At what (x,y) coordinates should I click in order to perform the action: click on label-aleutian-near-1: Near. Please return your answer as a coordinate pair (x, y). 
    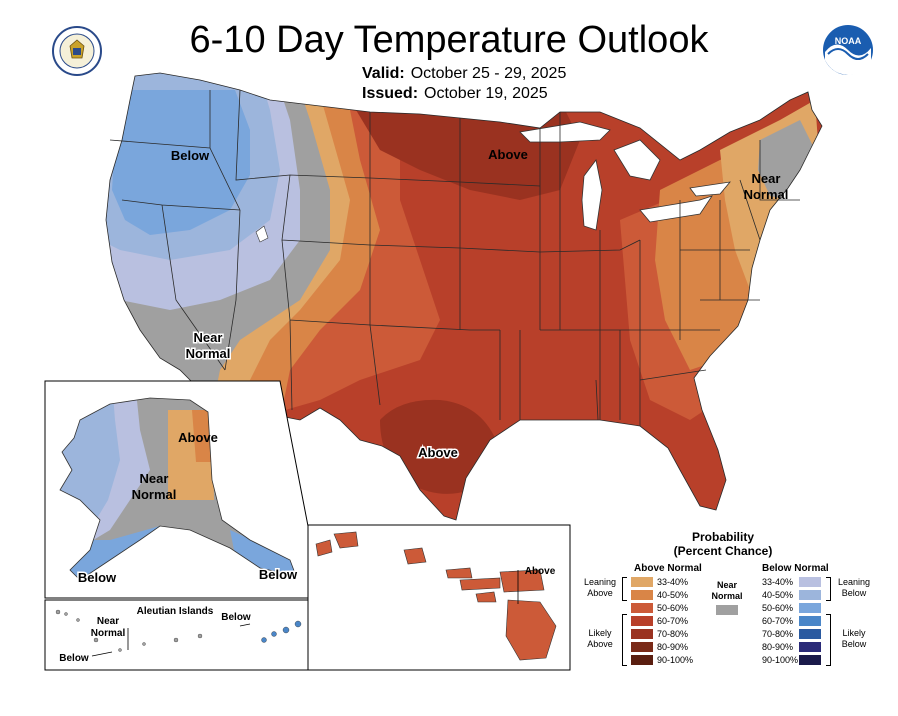
    Looking at the image, I should click on (108, 621).